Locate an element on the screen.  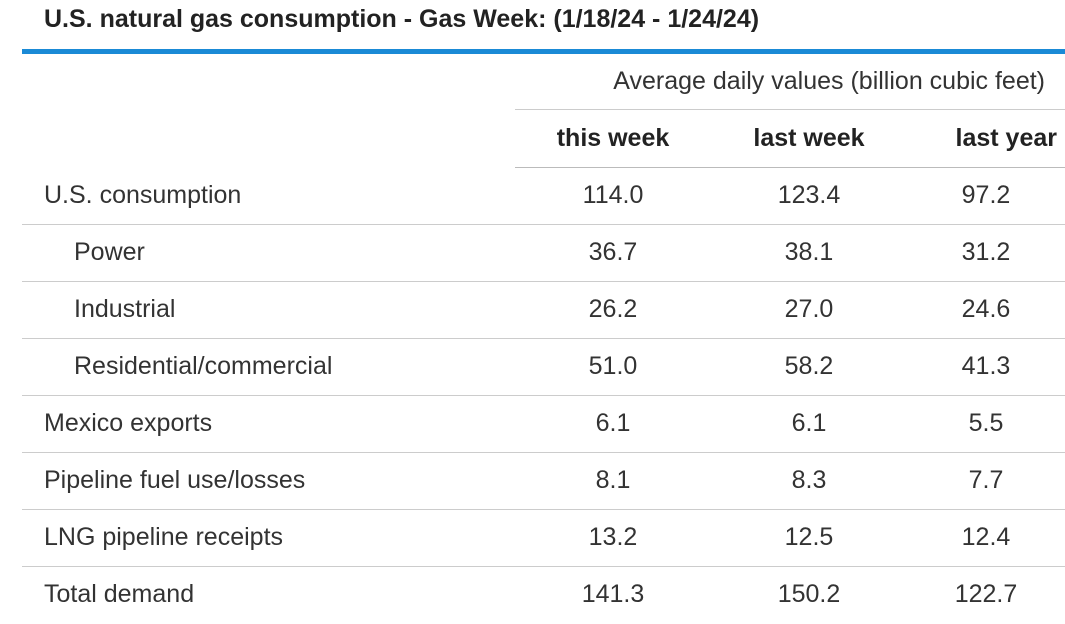
cell-this-week: 51.0 is located at coordinates (613, 366).